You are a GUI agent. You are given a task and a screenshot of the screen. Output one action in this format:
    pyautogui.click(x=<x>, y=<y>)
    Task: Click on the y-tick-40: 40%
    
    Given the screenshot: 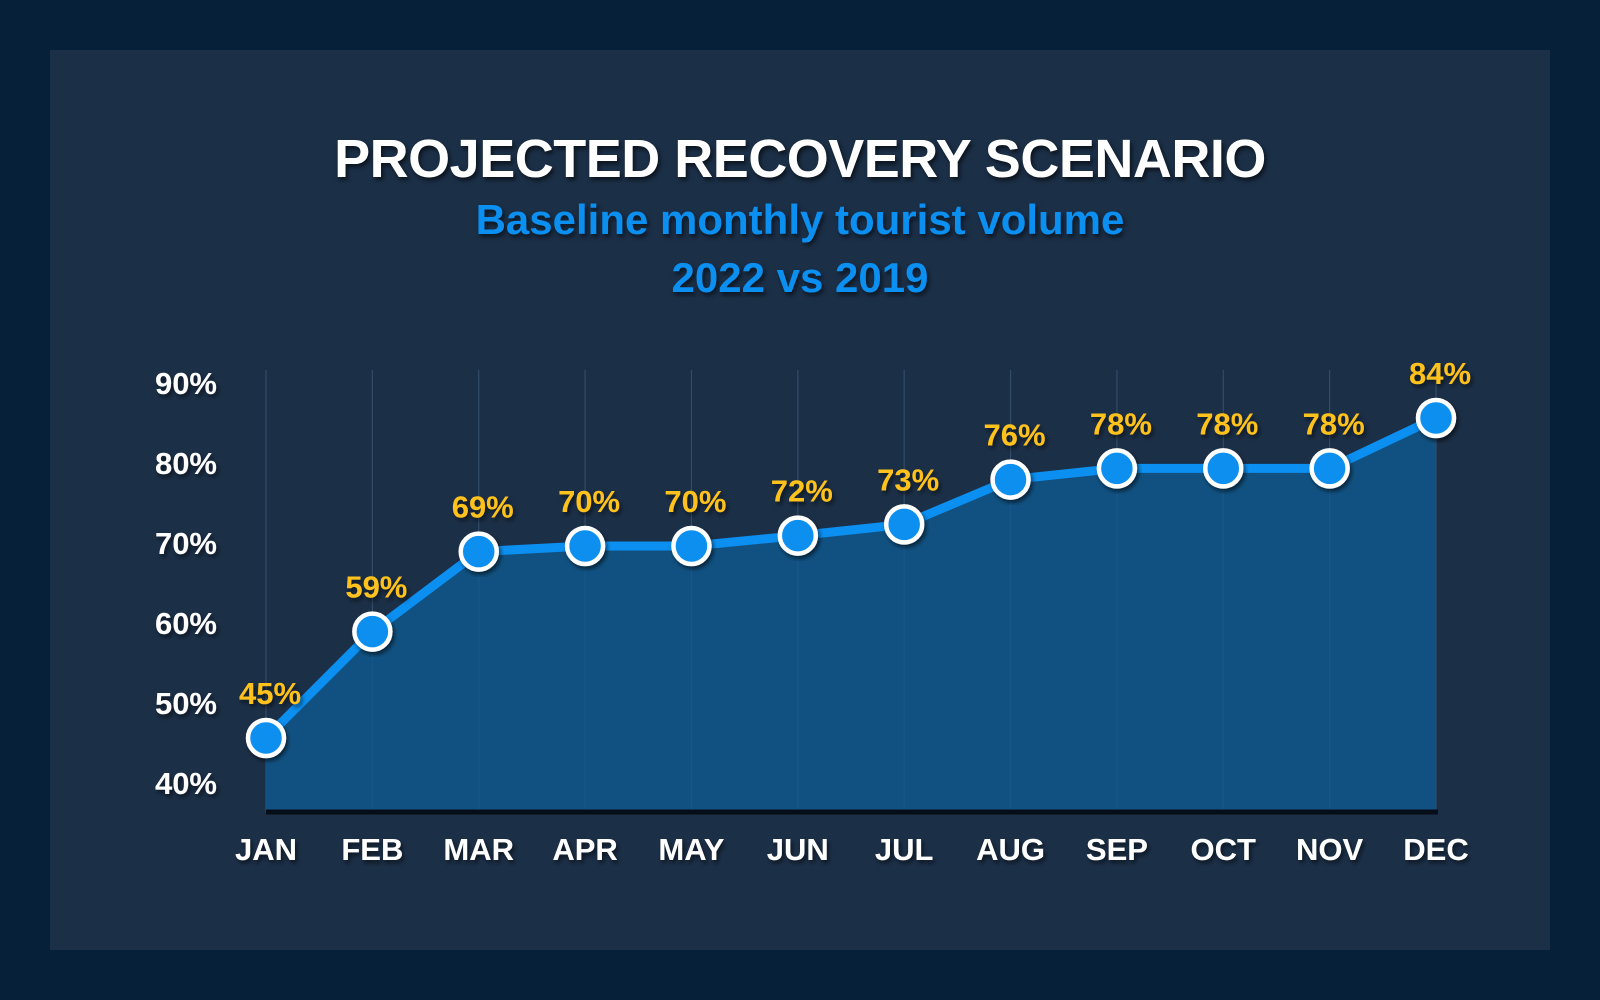 What is the action you would take?
    pyautogui.click(x=186, y=783)
    